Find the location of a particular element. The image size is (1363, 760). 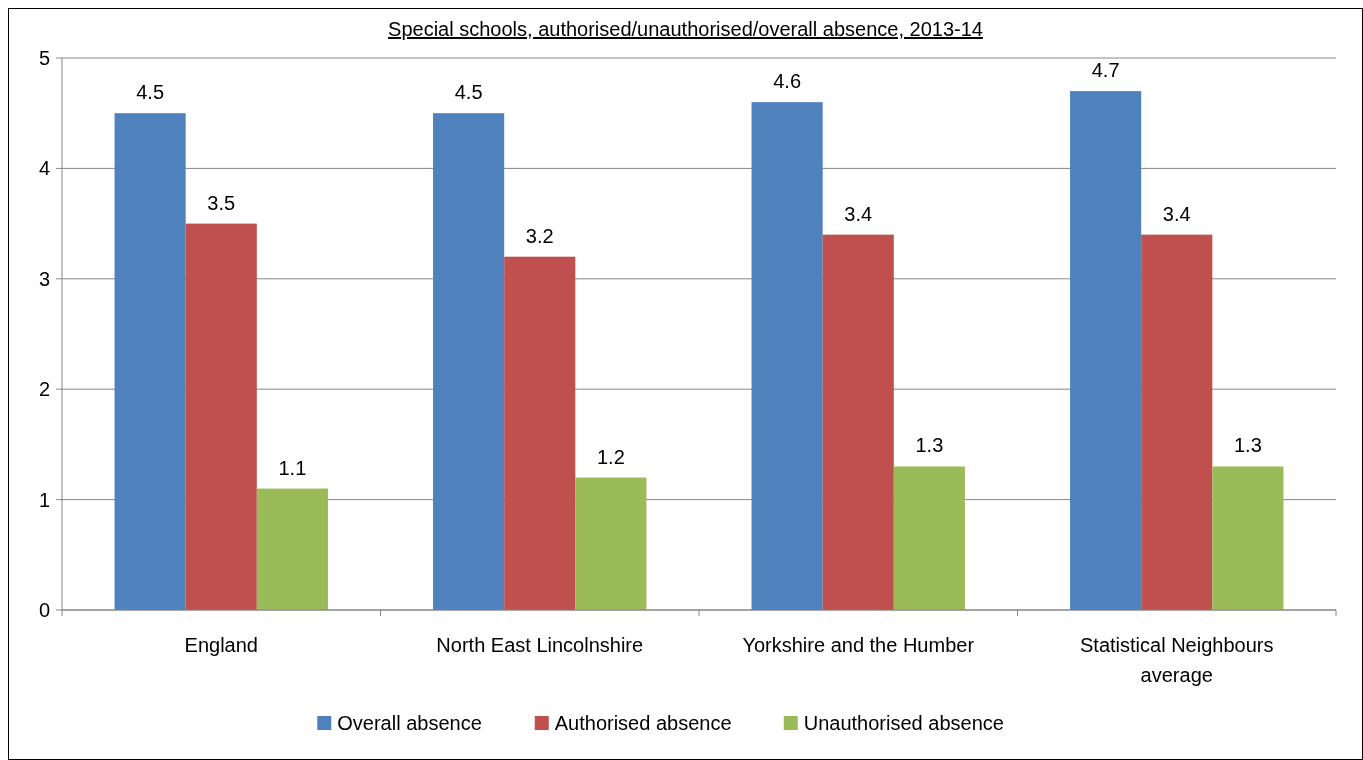

x-tick-label: England is located at coordinates (221, 645).